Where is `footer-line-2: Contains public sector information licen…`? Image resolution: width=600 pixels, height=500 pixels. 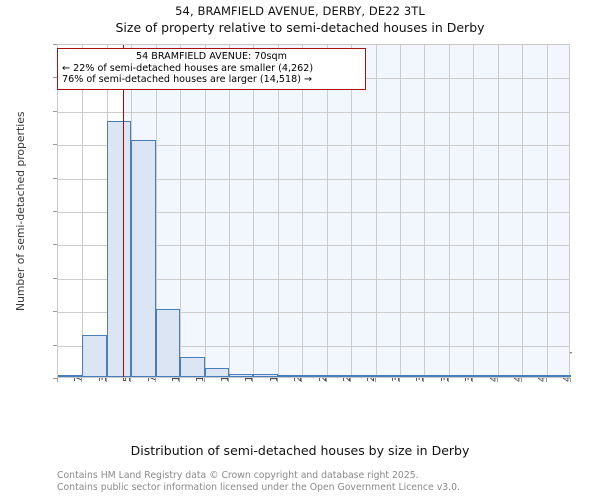 footer-line-2: Contains public sector information licen… is located at coordinates (258, 487).